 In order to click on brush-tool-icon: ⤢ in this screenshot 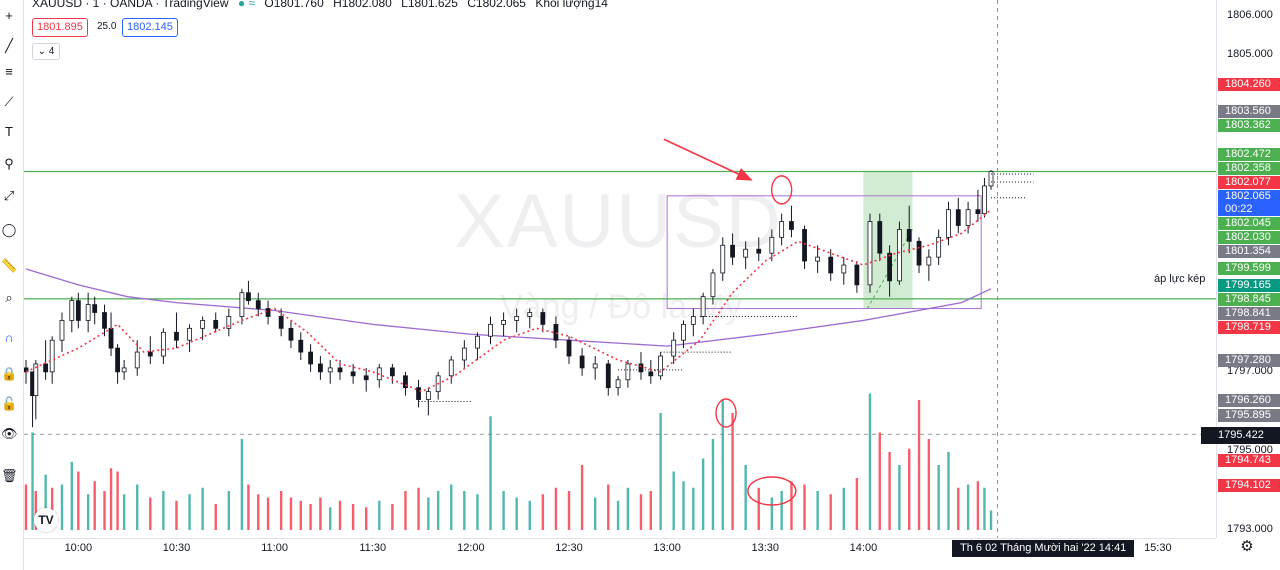, I will do `click(9, 195)`.